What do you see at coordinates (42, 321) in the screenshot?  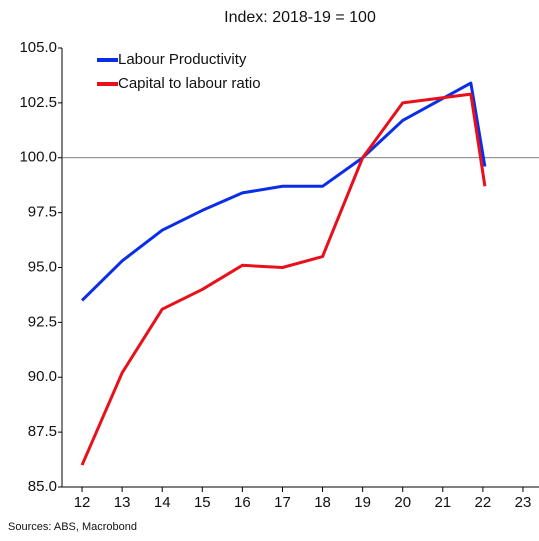 I see `y-tick-label: 92.5` at bounding box center [42, 321].